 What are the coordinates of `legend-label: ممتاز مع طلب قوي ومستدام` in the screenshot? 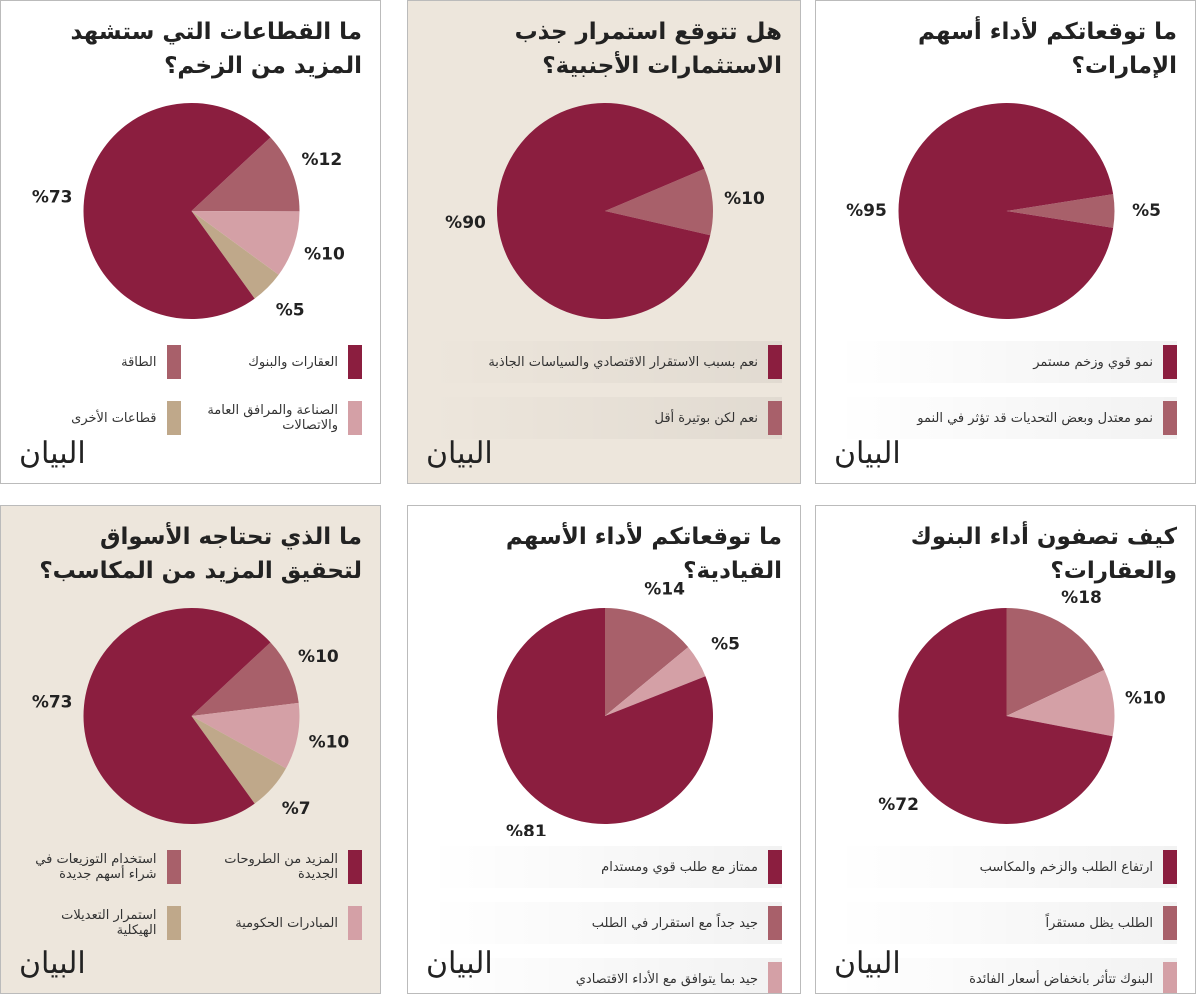 It's located at (679, 867).